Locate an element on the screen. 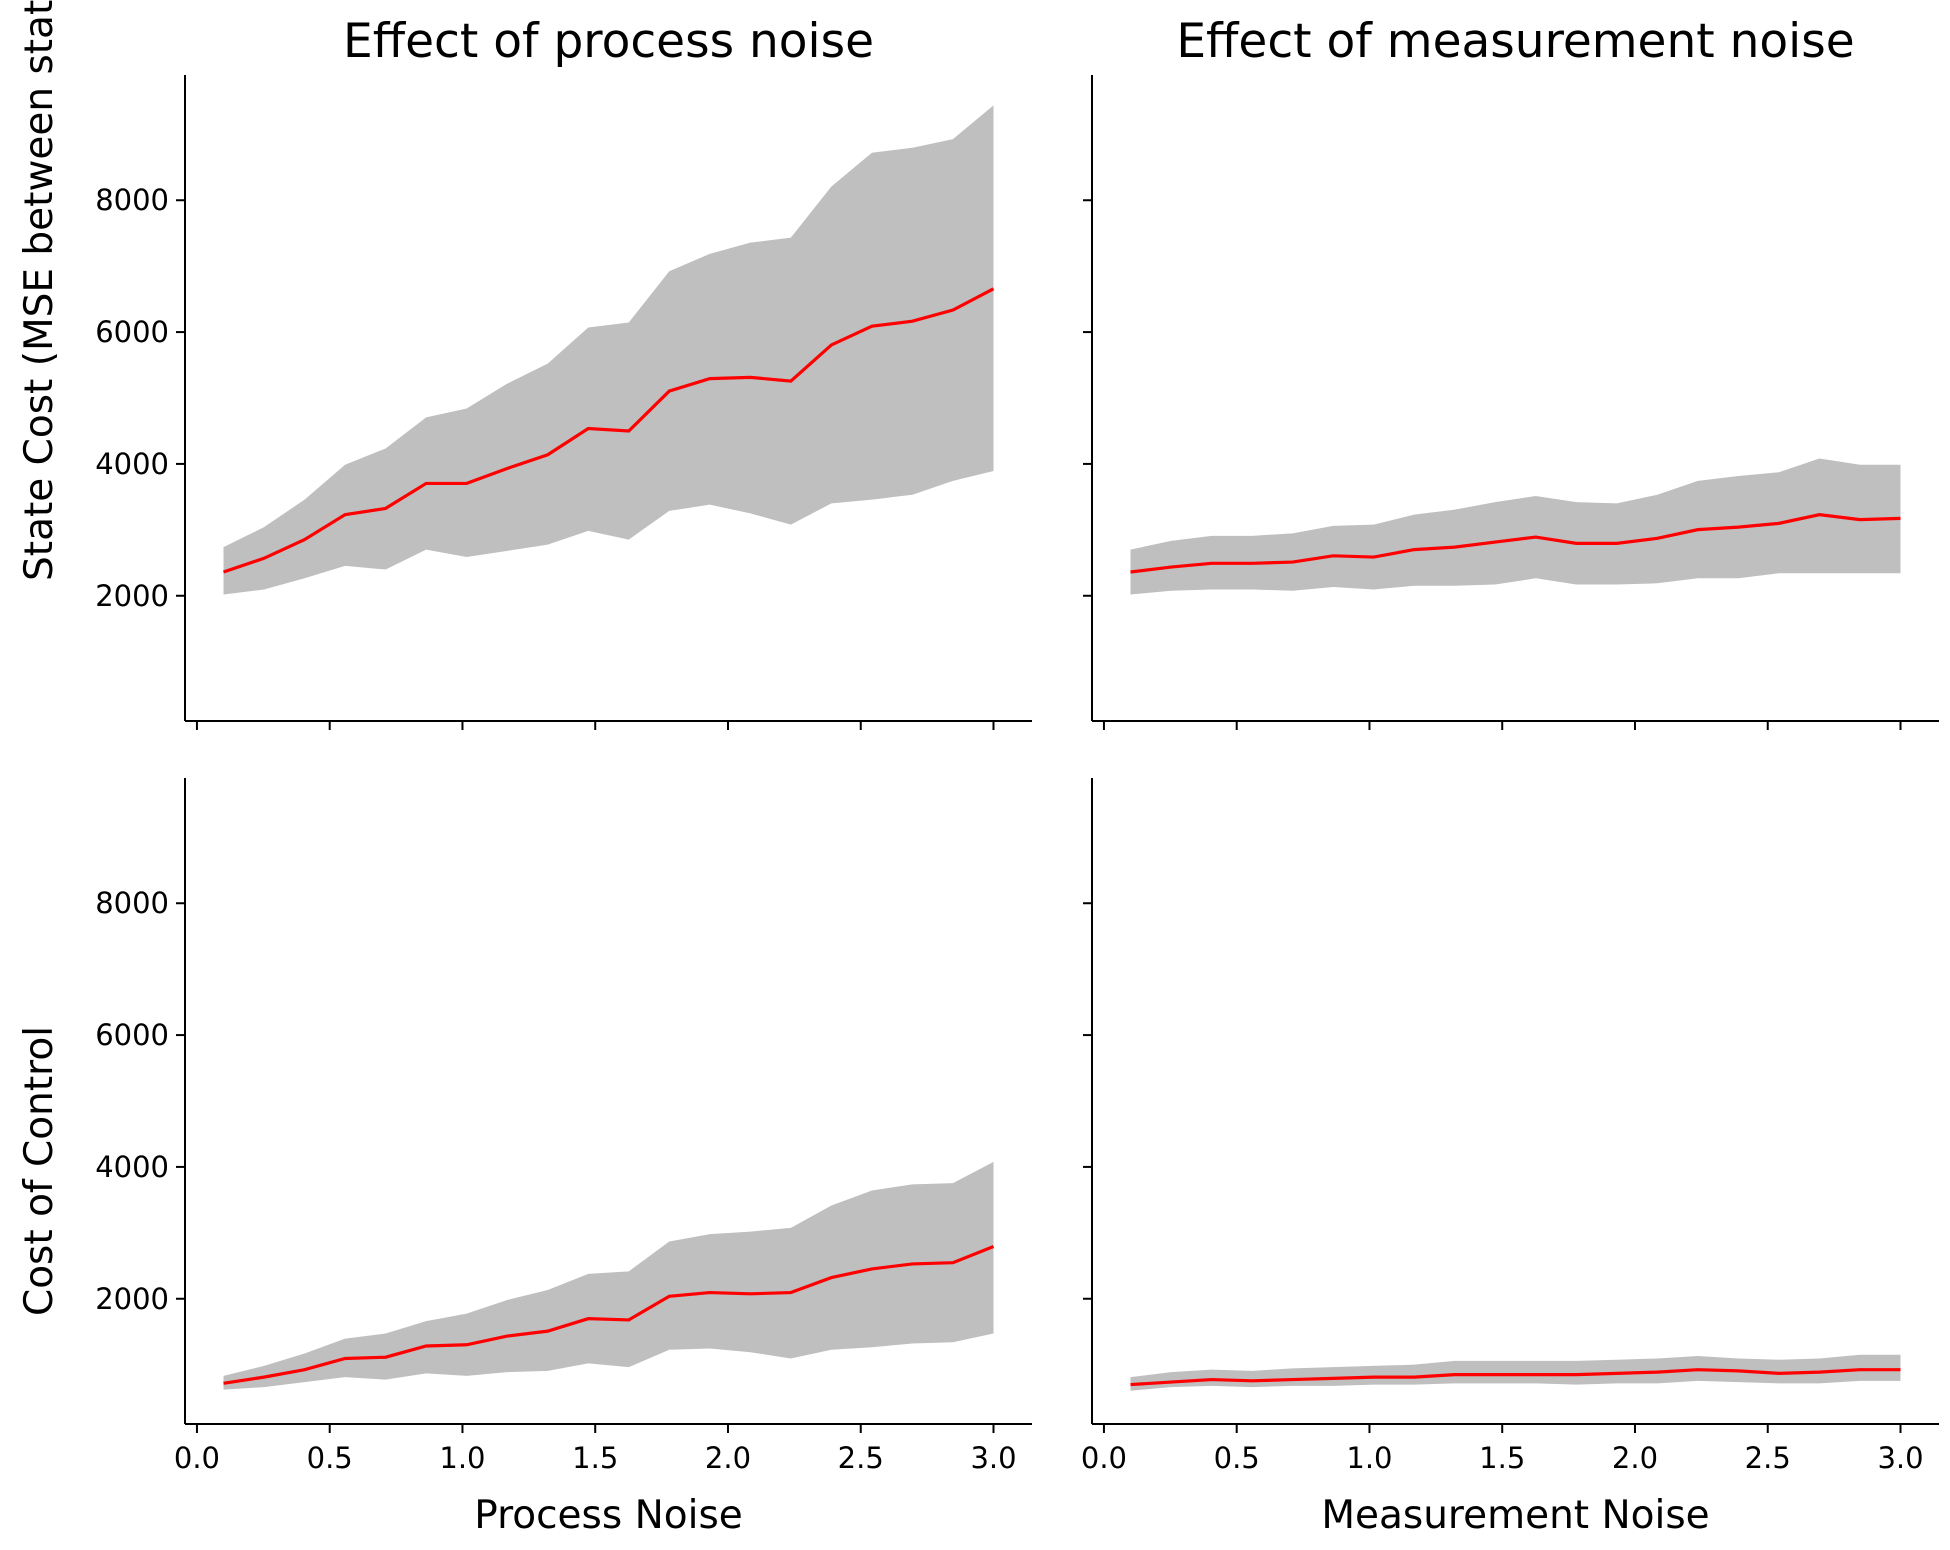 This screenshot has height=1550, width=1950. x-axis-label: Process Noise is located at coordinates (608, 1515).